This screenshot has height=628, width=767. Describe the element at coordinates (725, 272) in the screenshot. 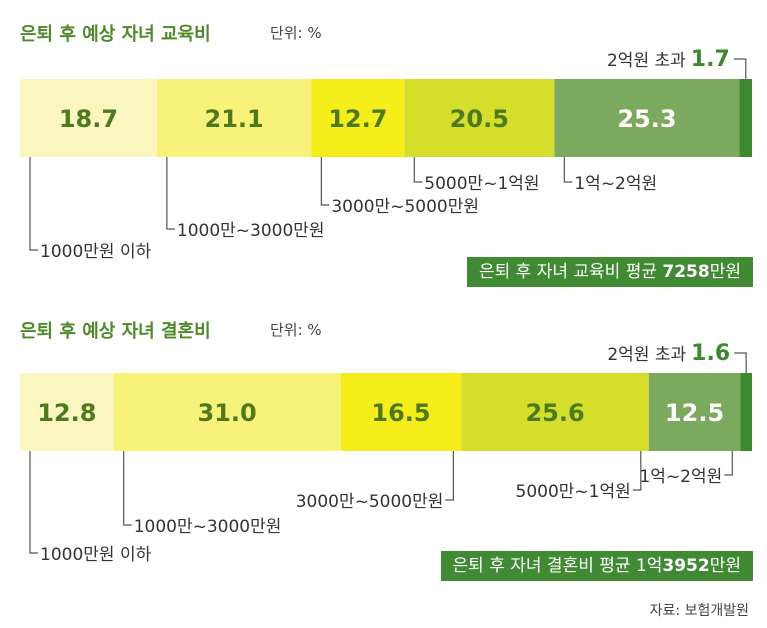

I see `chart1-summary-unit: 만원` at that location.